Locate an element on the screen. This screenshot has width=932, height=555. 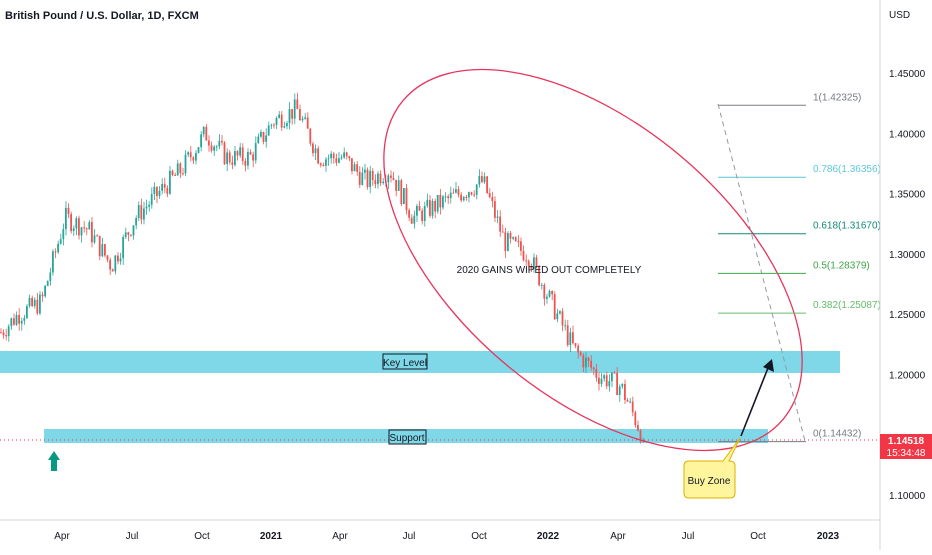
time-tick-label: 2022 is located at coordinates (548, 536).